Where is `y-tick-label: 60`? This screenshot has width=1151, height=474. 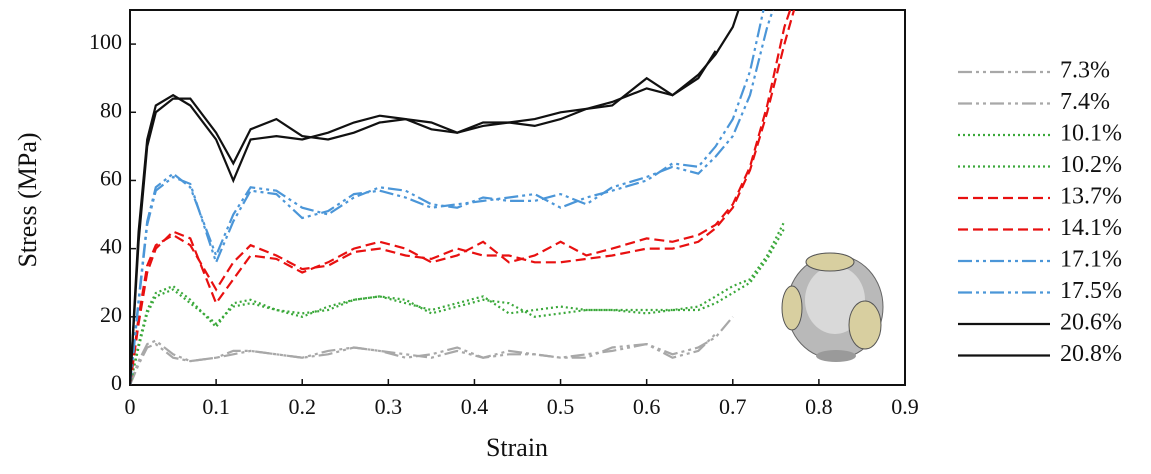 y-tick-label: 60 is located at coordinates (111, 178).